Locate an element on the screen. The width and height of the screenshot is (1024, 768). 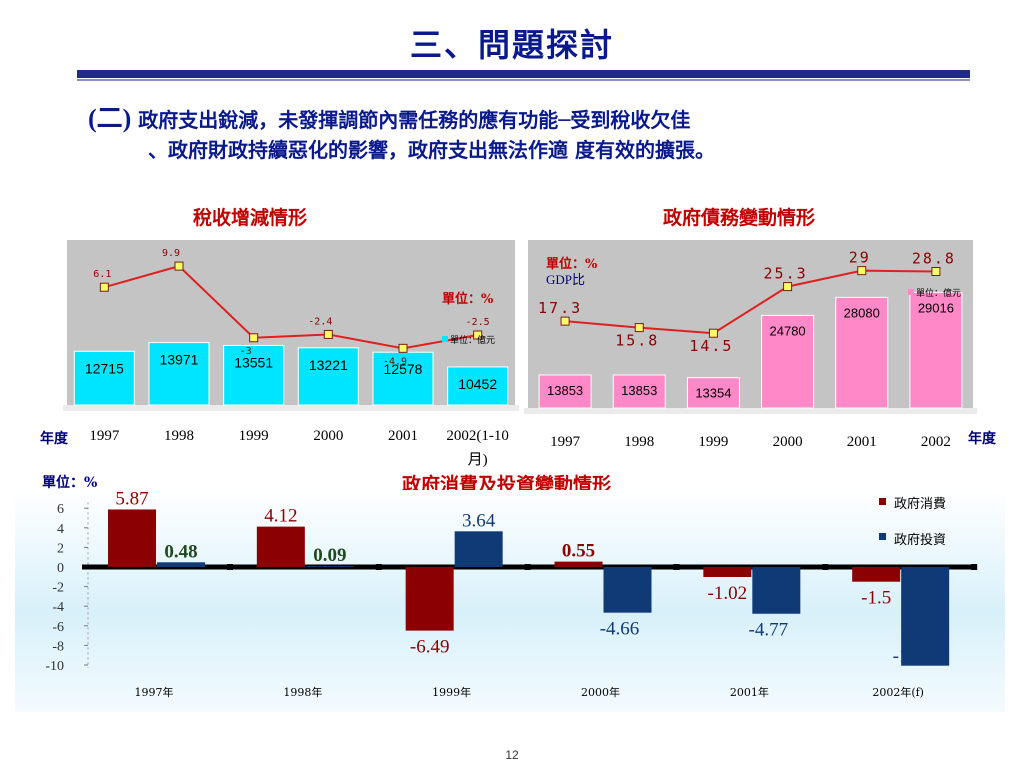
debt-unit-label-2: GDP比 is located at coordinates (565, 279).